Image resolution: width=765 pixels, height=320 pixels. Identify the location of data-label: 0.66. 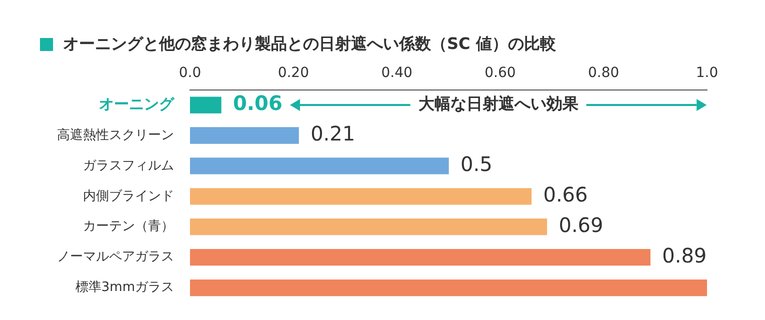
(565, 194).